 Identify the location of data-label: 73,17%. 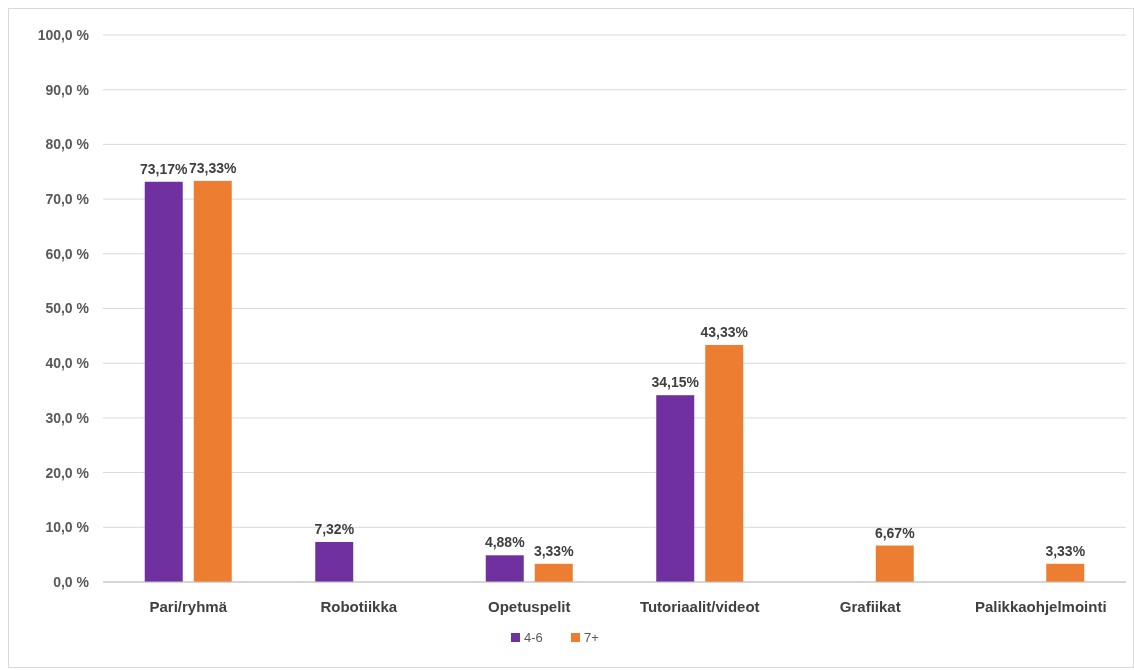
(164, 168).